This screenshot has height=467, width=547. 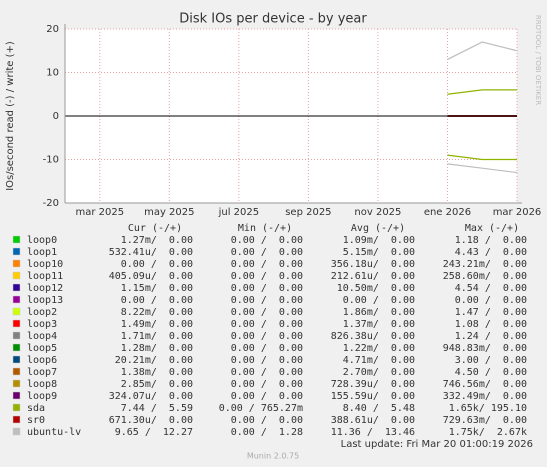 I want to click on legend-value: 1.47 / 0.00, so click(x=491, y=312).